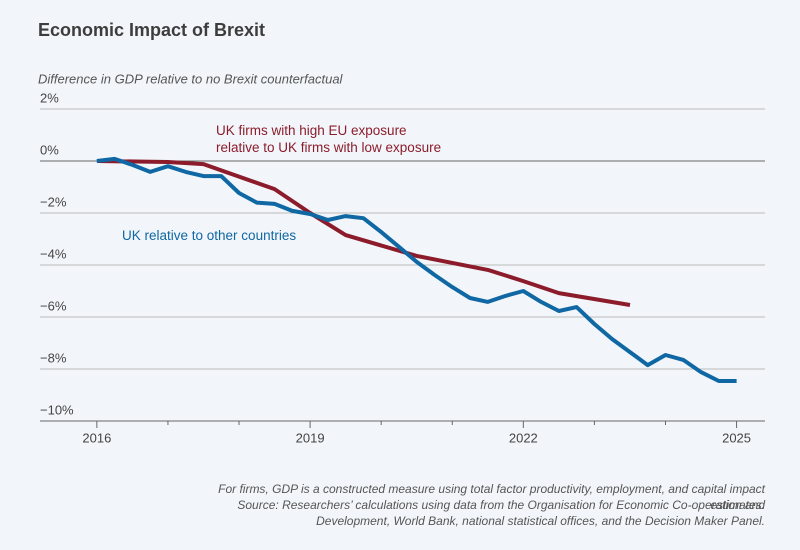  What do you see at coordinates (151, 30) in the screenshot?
I see `chart-title: Economic Impact of Brexit` at bounding box center [151, 30].